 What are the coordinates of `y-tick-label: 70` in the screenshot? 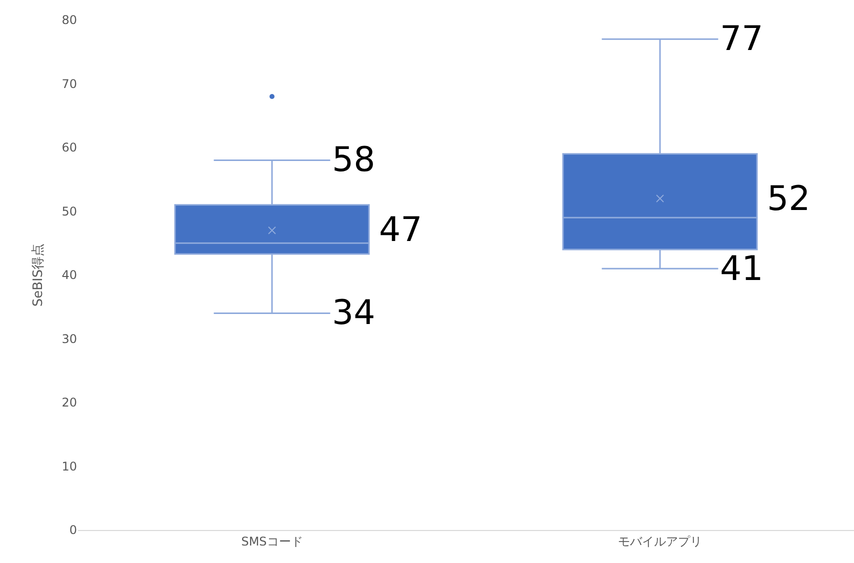 It's located at (69, 83).